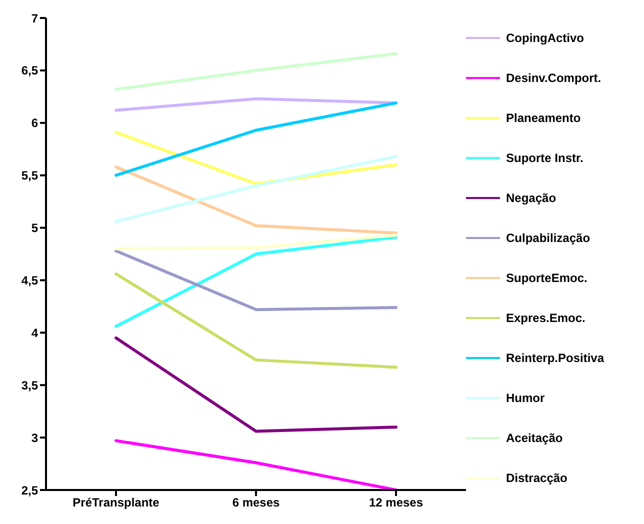 The image size is (644, 524). Describe the element at coordinates (29, 280) in the screenshot. I see `y-tick-label: 4,5` at that location.